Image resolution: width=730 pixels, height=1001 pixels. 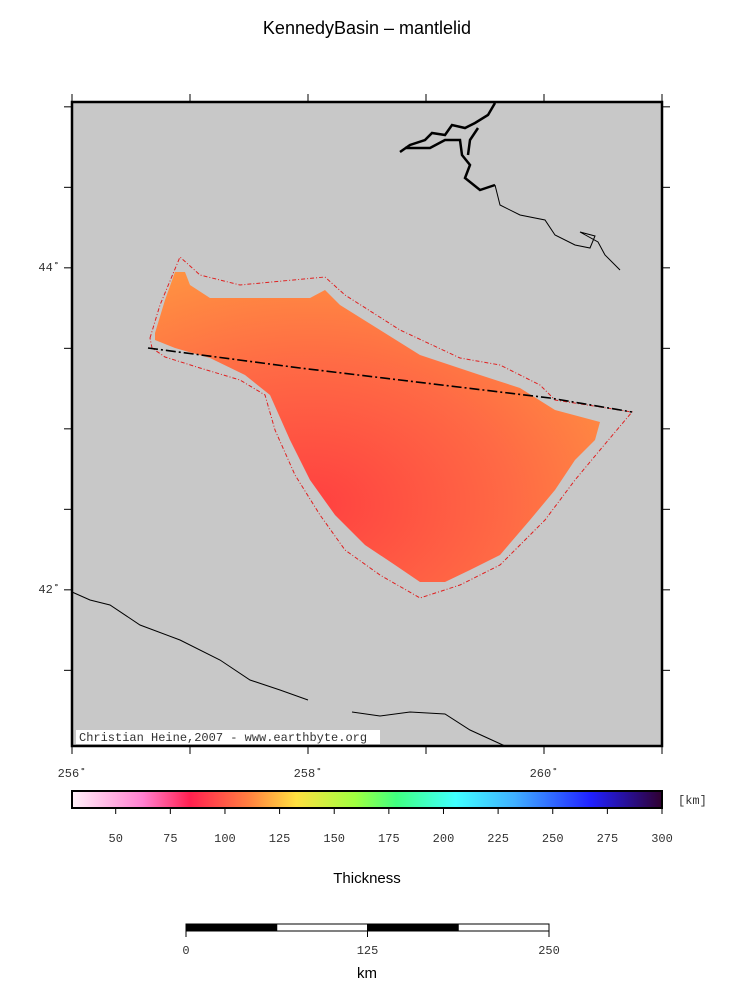 What do you see at coordinates (185, 951) in the screenshot?
I see `scalebar-tick-label: 0` at bounding box center [185, 951].